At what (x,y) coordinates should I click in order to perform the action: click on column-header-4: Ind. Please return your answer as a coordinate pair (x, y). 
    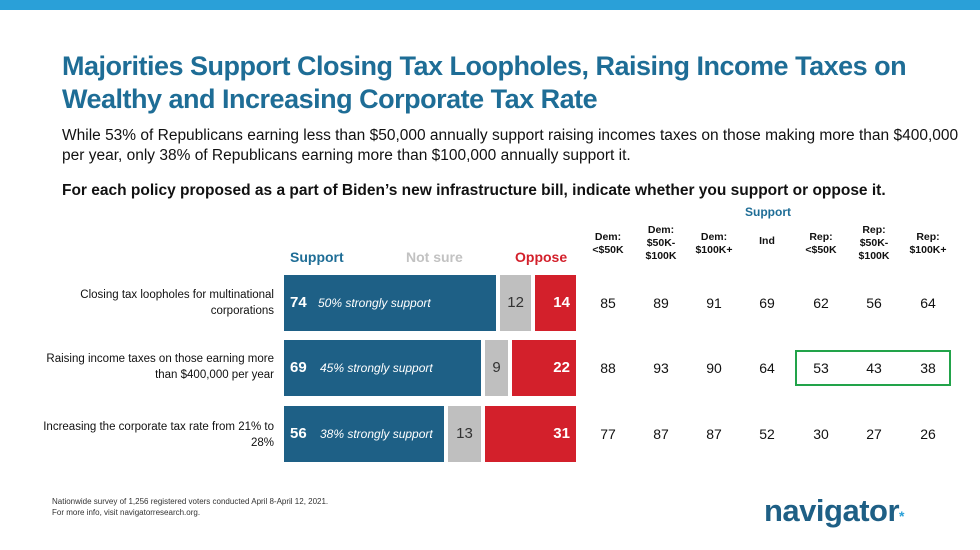
    Looking at the image, I should click on (767, 241).